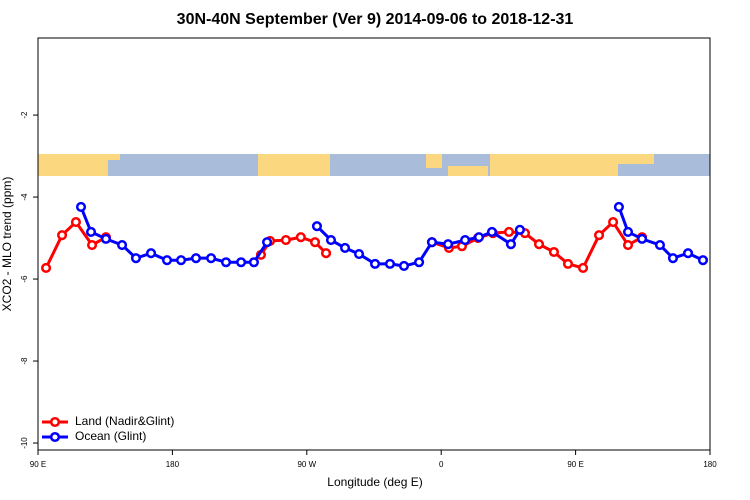 The image size is (750, 500). I want to click on y-axis-title: XCO2 - MLO trend (ppm), so click(7, 244).